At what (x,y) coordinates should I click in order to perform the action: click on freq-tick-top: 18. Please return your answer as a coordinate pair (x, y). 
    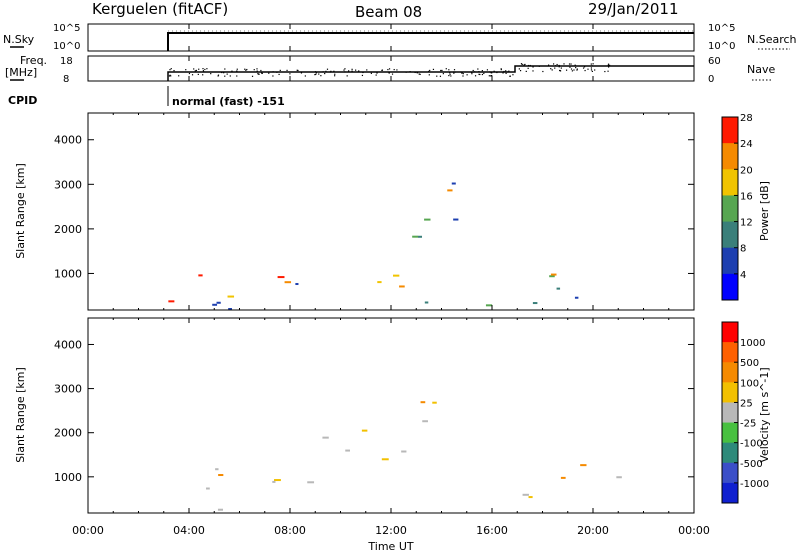
    Looking at the image, I should click on (66, 61).